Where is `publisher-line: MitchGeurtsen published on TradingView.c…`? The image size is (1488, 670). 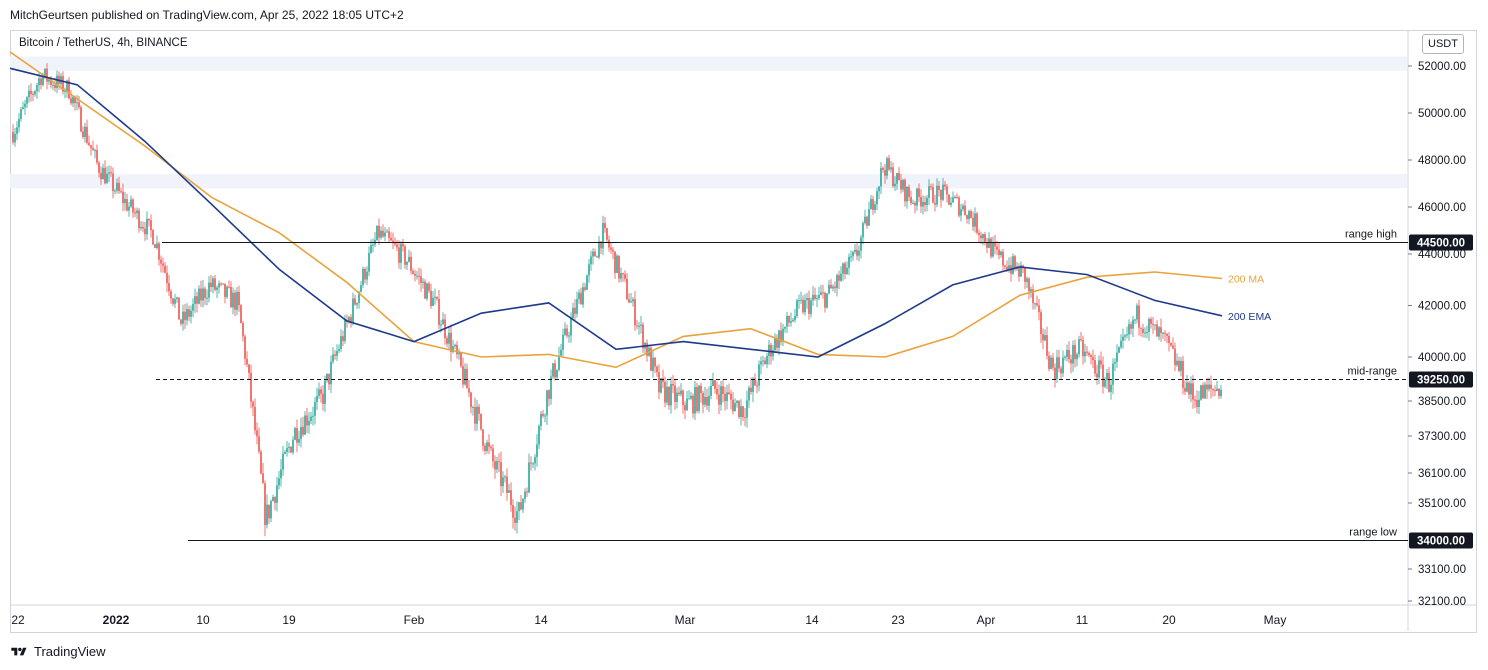 publisher-line: MitchGeurtsen published on TradingView.c… is located at coordinates (207, 15).